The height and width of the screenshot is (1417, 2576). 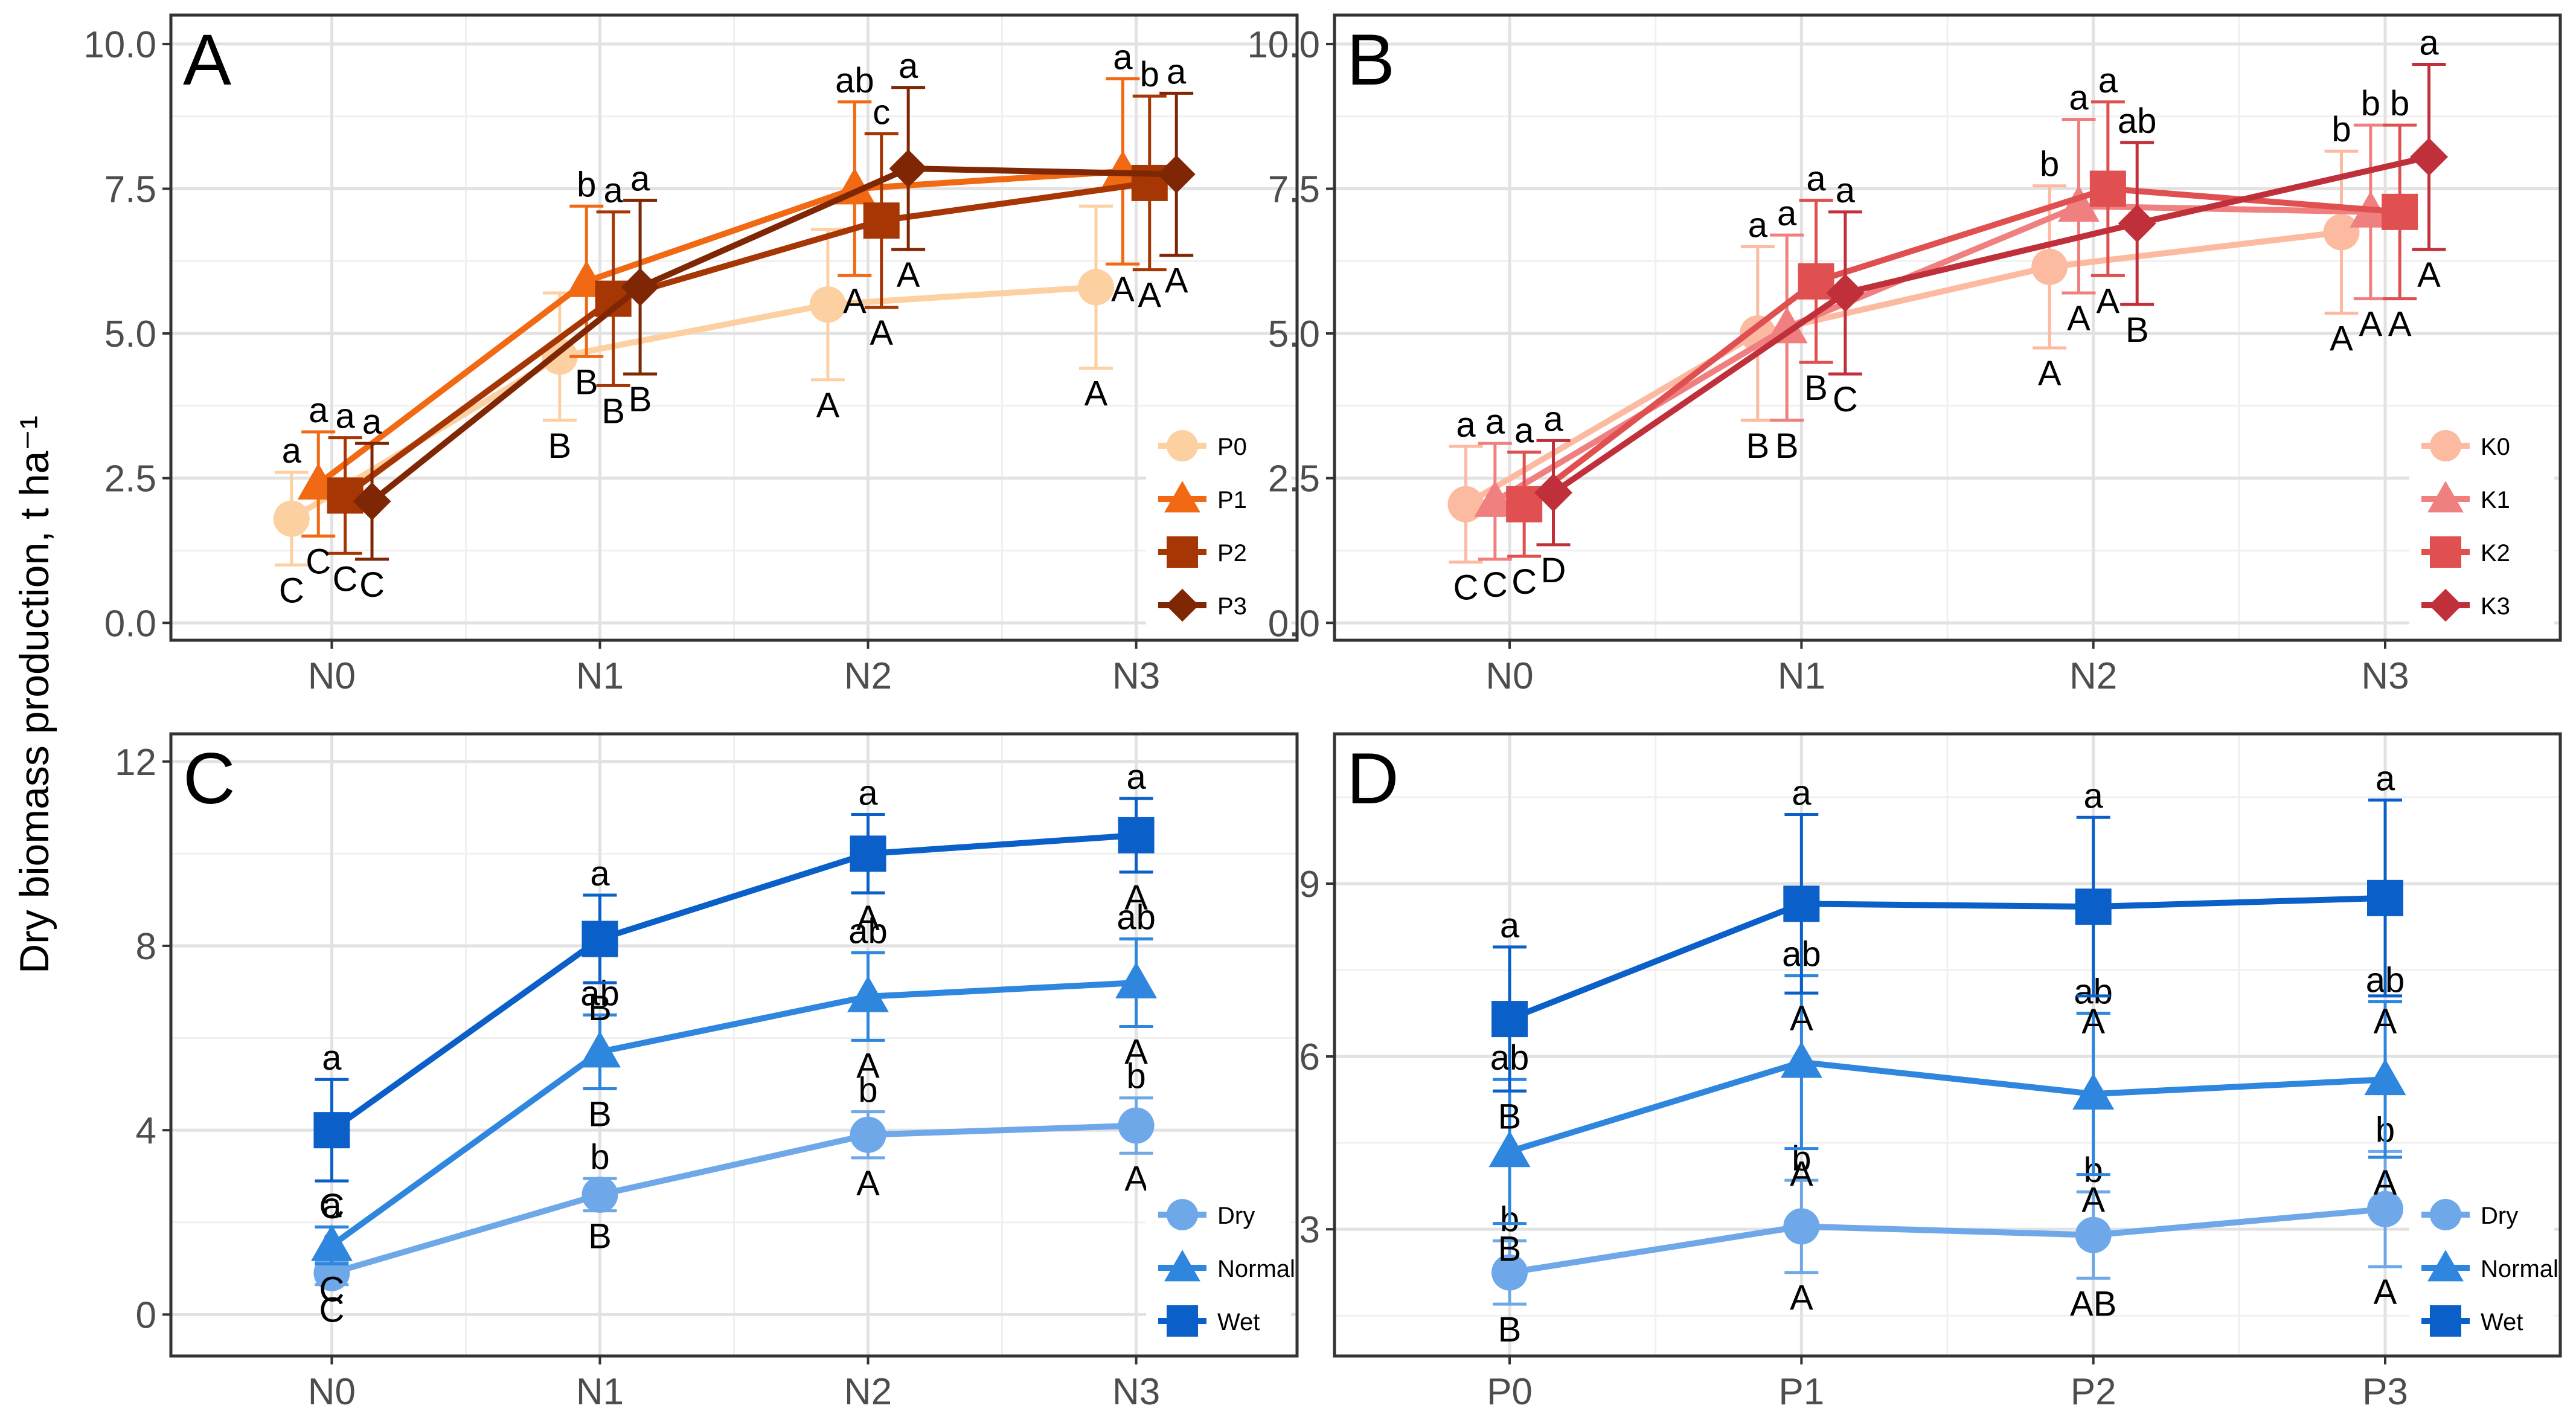 I want to click on y-tick-label: 5.0, so click(x=1294, y=334).